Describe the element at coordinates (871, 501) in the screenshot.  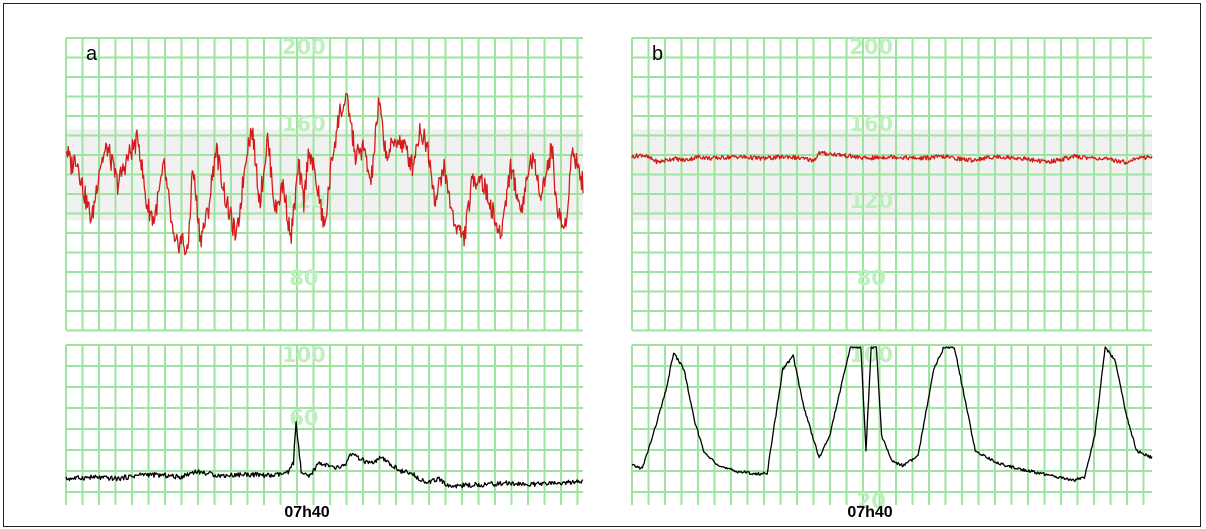
I see `toco-scale-label: 20` at that location.